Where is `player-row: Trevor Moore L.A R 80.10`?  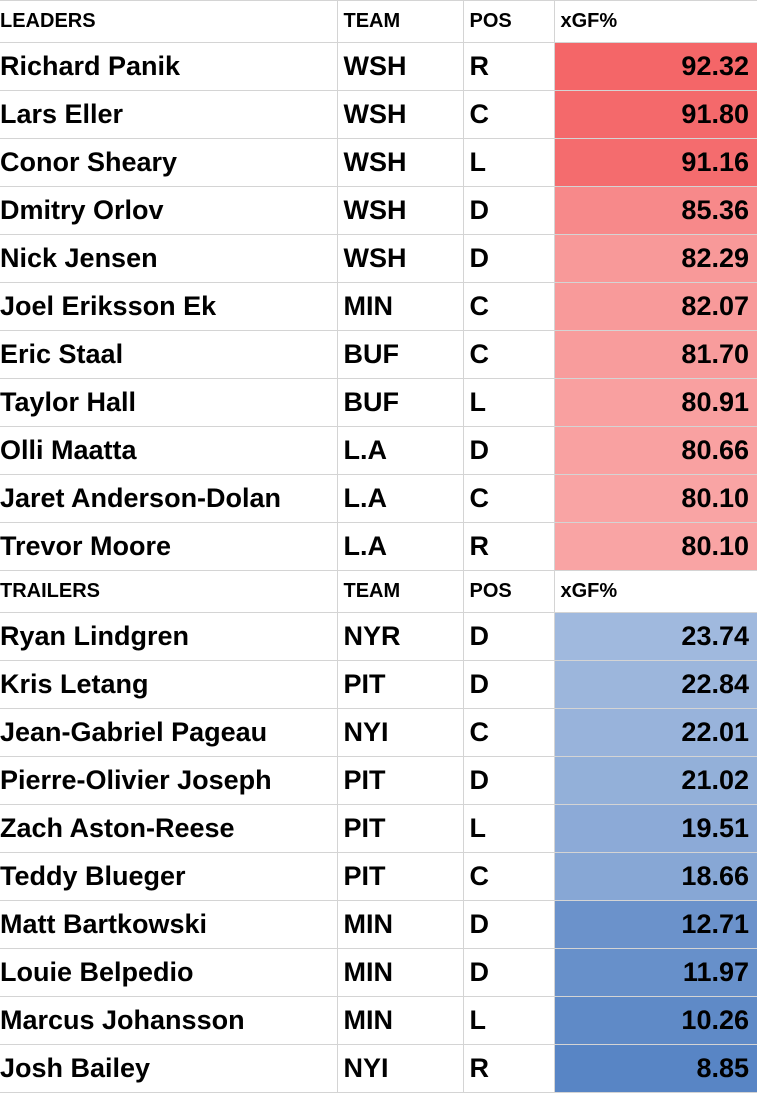 player-row: Trevor Moore L.A R 80.10 is located at coordinates (378, 546).